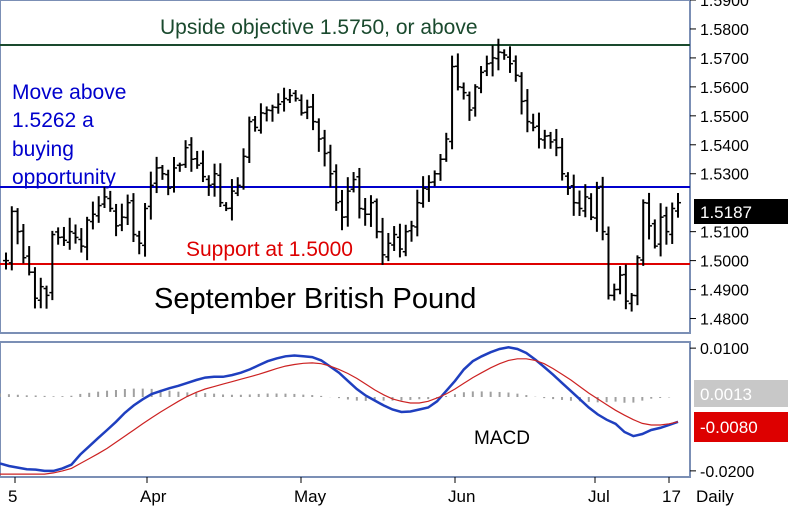 This screenshot has height=511, width=788. What do you see at coordinates (729, 427) in the screenshot?
I see `signal-value: -0.0080` at bounding box center [729, 427].